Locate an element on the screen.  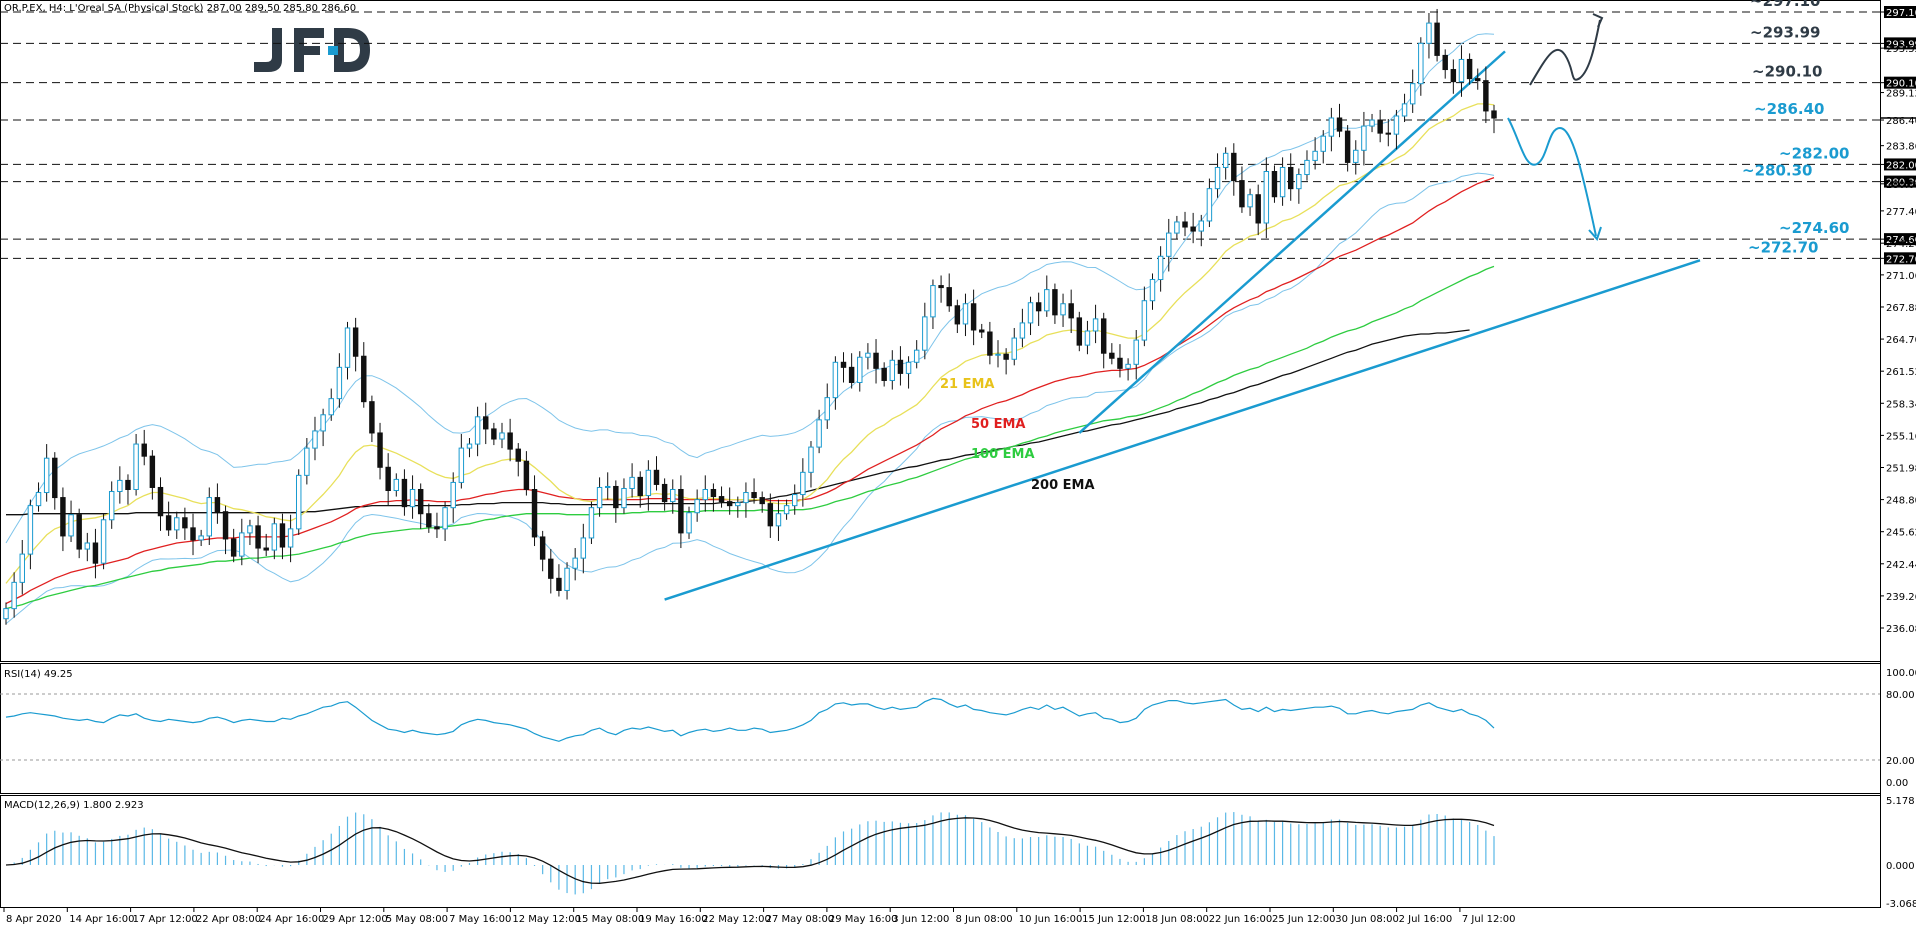
price-tick-label: 242.44 is located at coordinates (1901, 565).